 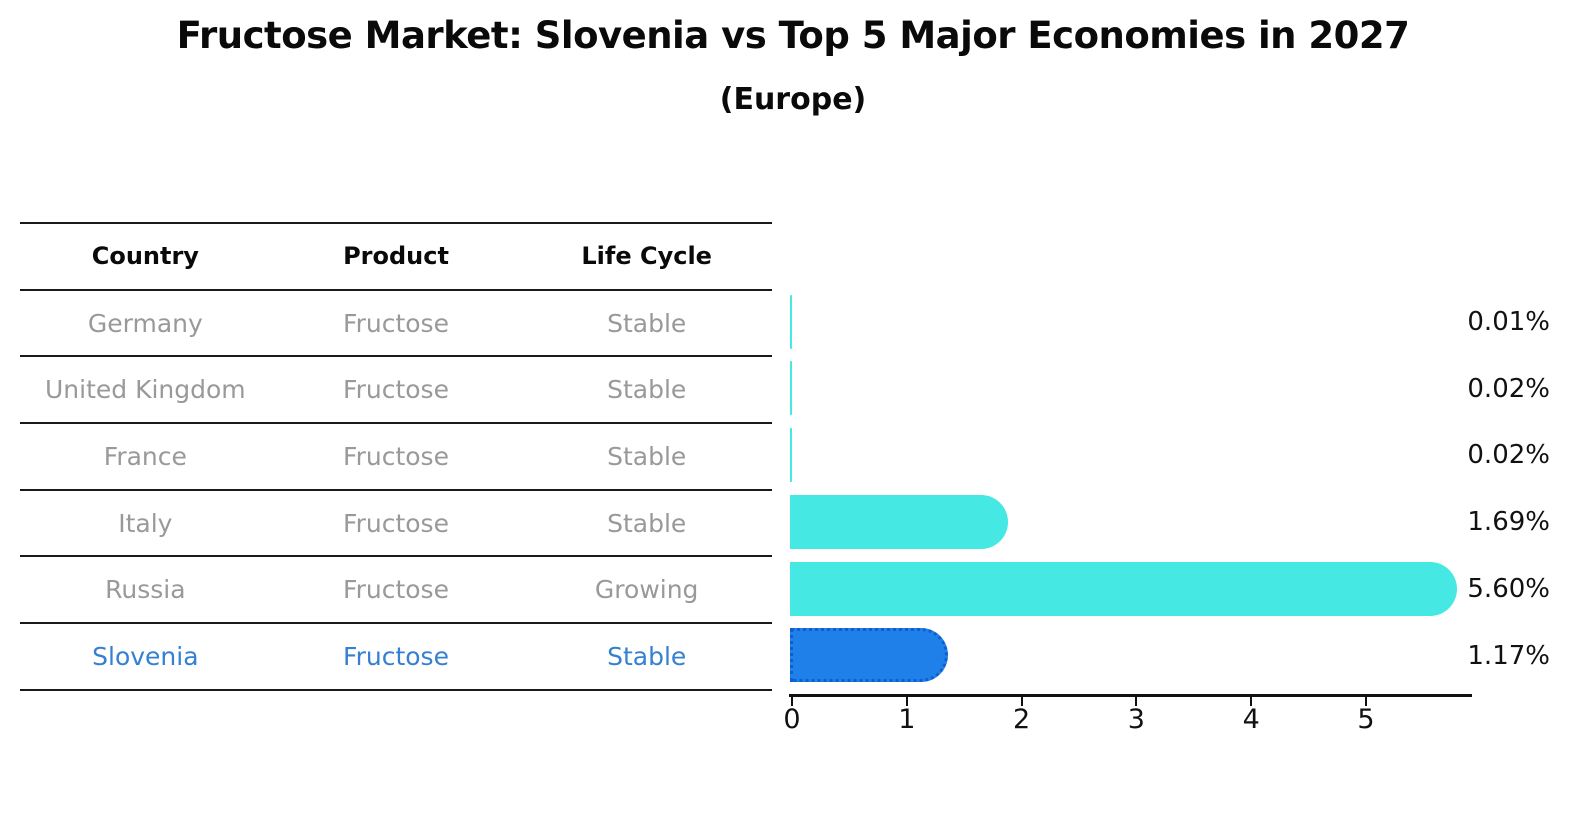 What do you see at coordinates (1508, 322) in the screenshot?
I see `value-label-germany: 0.01%` at bounding box center [1508, 322].